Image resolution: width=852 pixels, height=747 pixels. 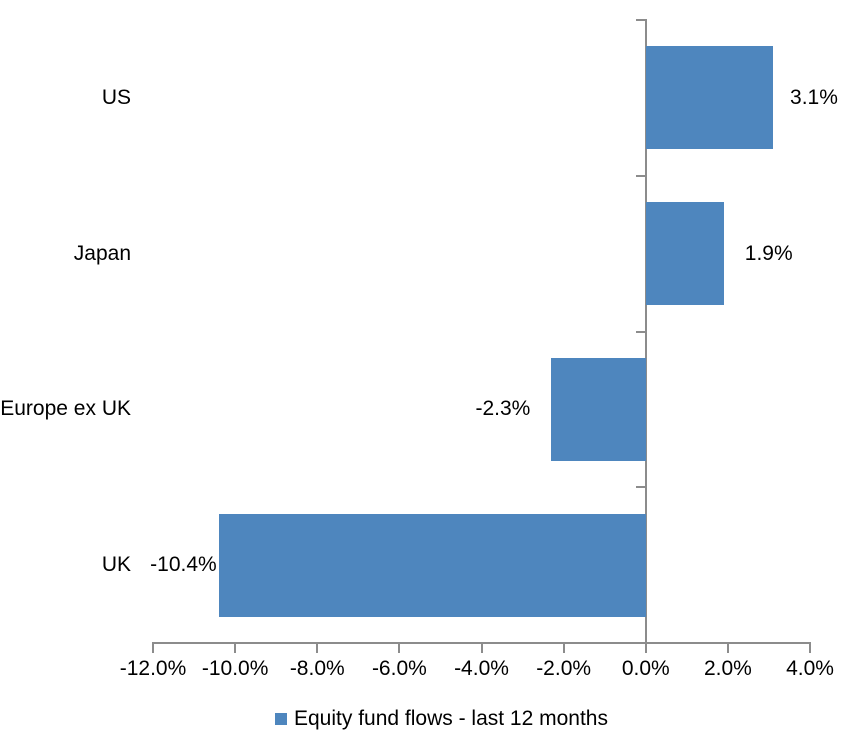 What do you see at coordinates (727, 668) in the screenshot?
I see `x-tick-label: 2.0%` at bounding box center [727, 668].